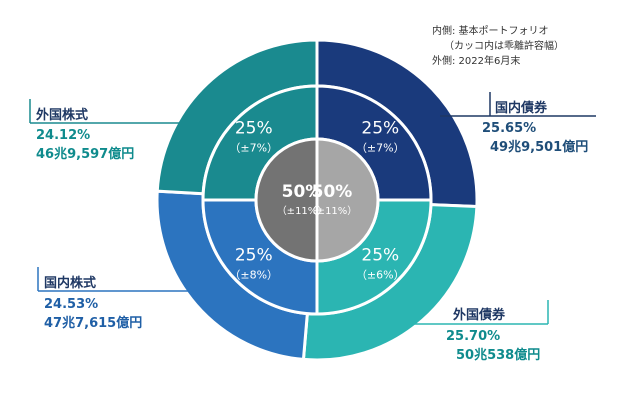  I want to click on inner-value-right: 50%, so click(332, 192).